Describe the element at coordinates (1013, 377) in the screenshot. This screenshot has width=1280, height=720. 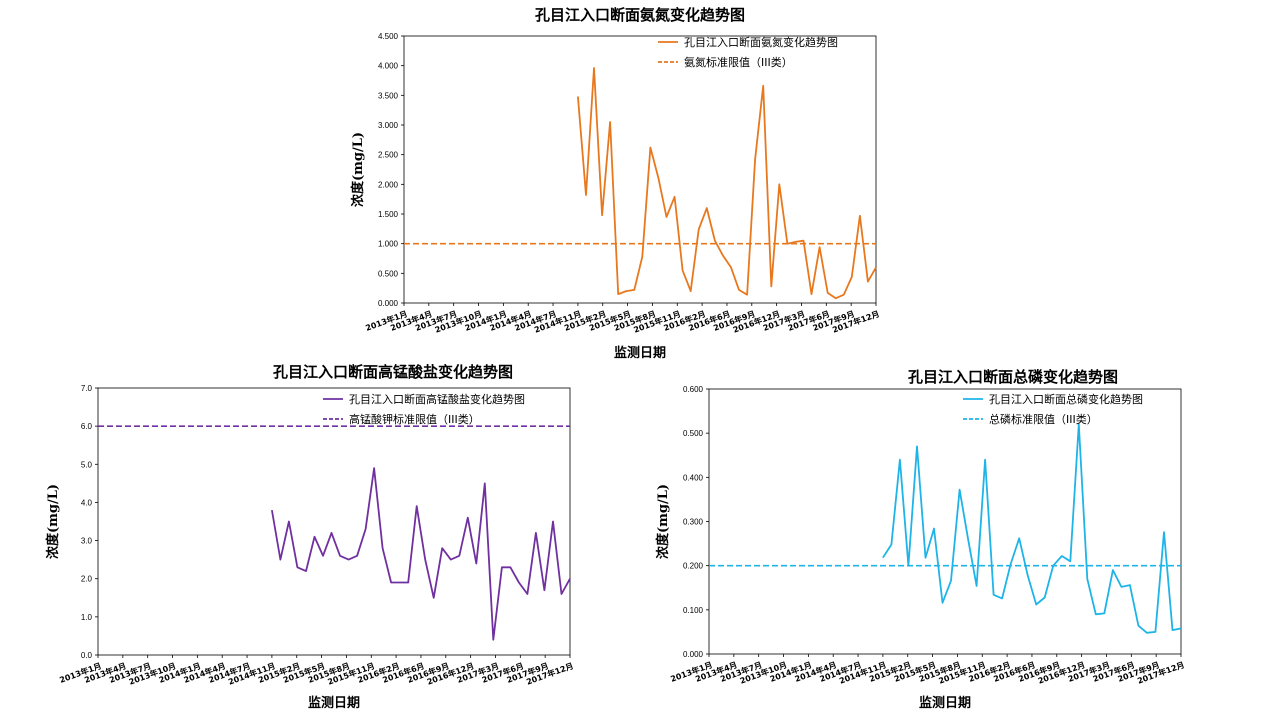
I see `chart-title: 孔目江入口断面总磷变化趋势图` at that location.